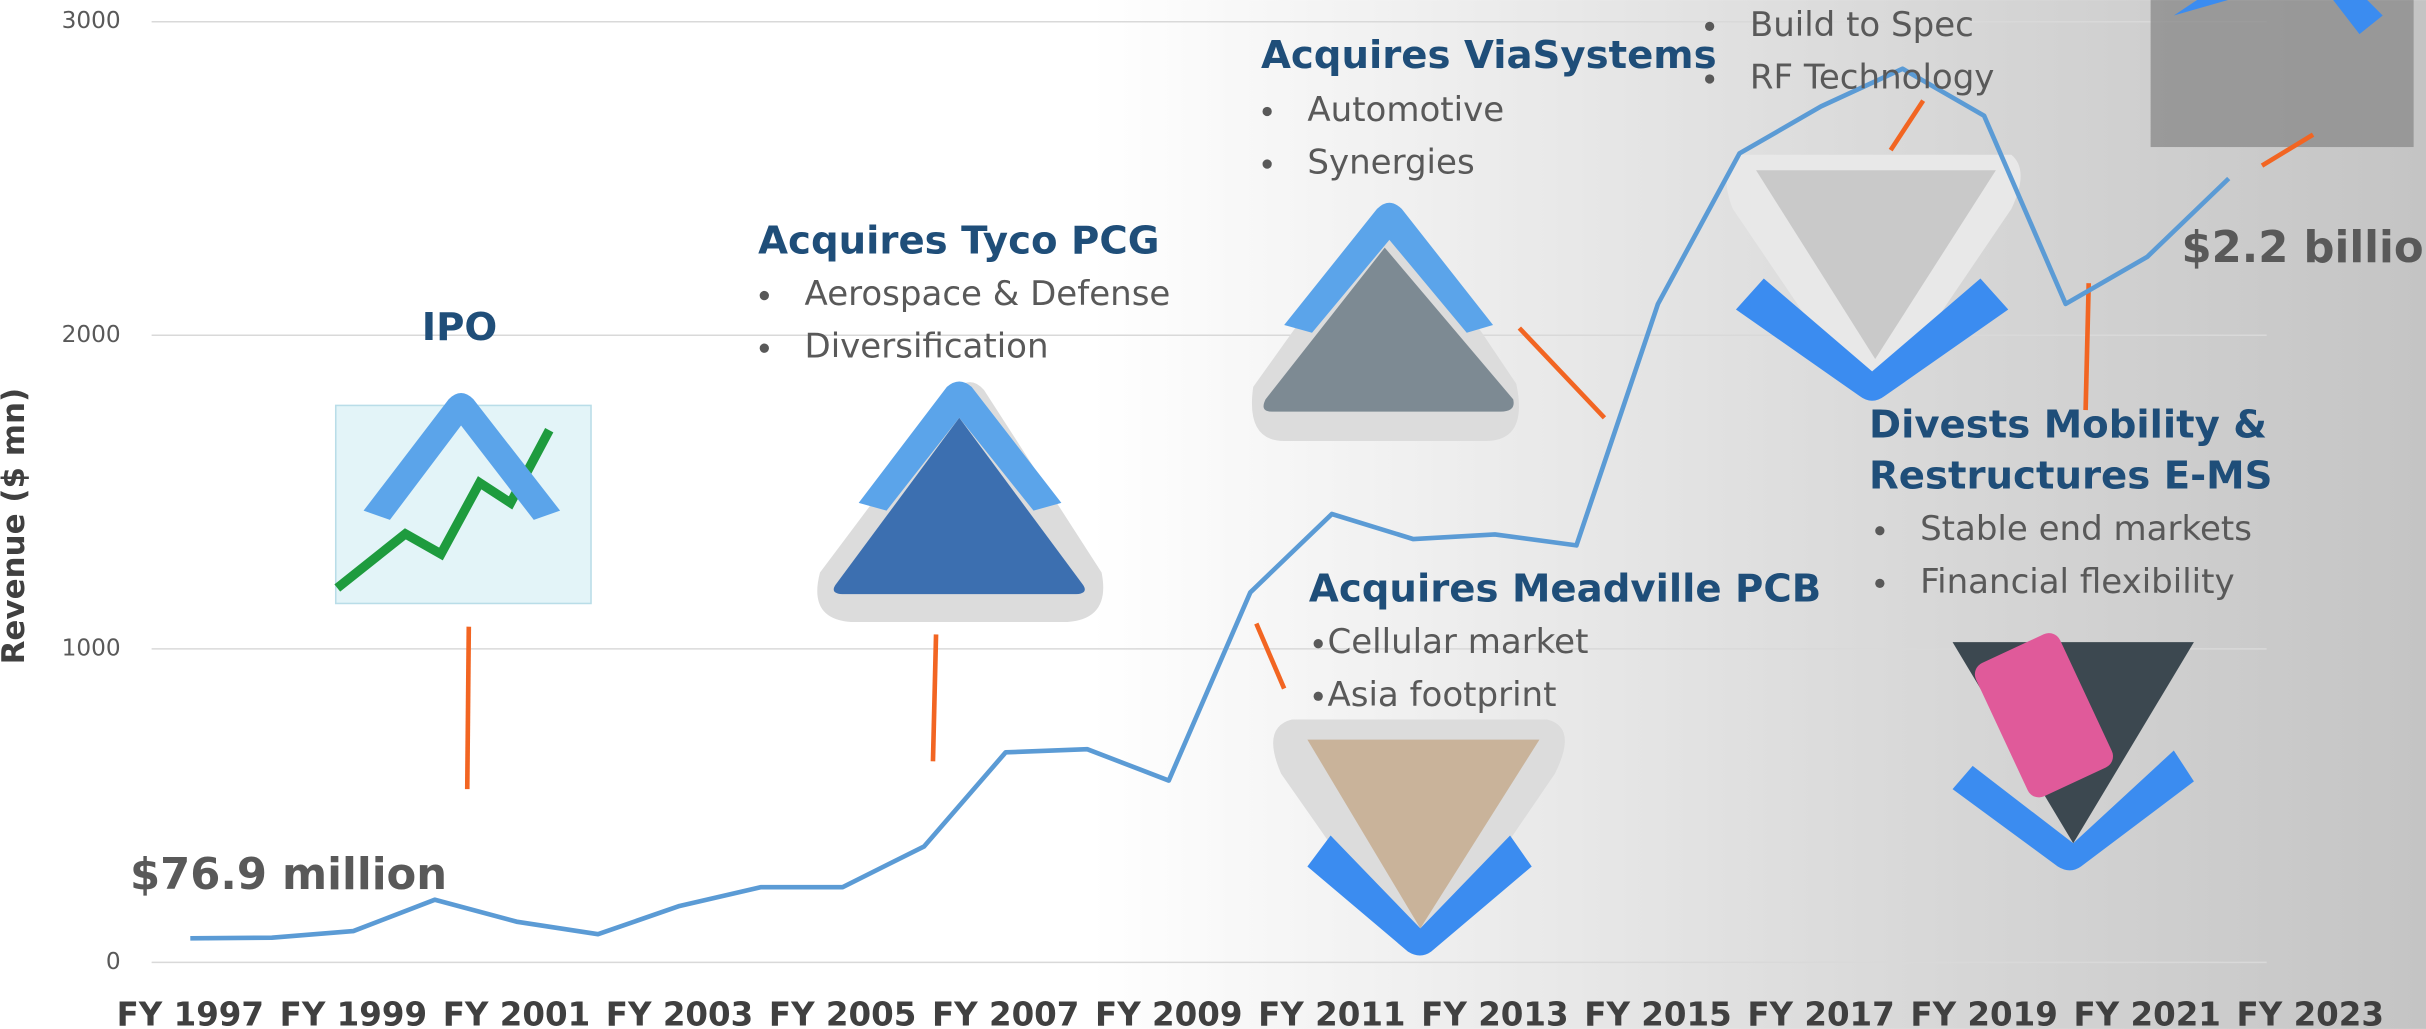  Describe the element at coordinates (1862, 25) in the screenshot. I see `annotation-bullet: Build to Spec` at that location.